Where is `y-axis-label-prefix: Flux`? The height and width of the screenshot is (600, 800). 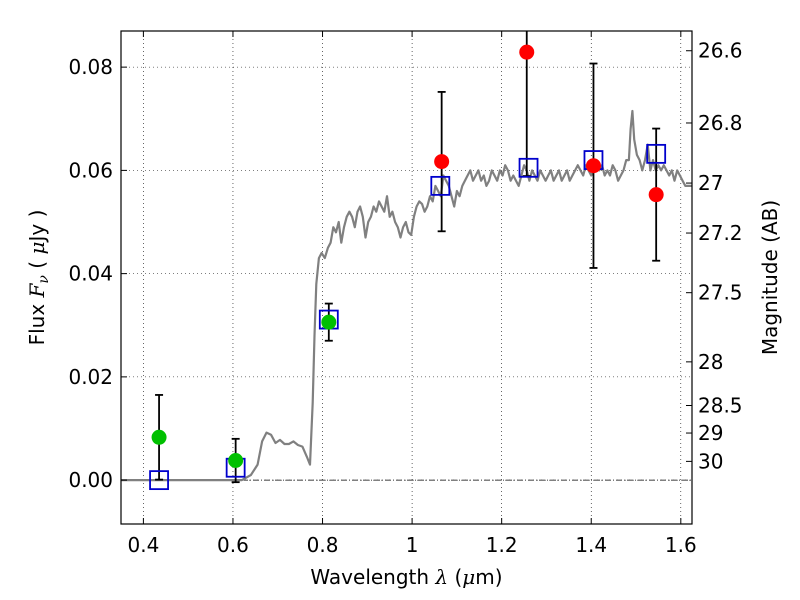
y-axis-label-prefix: Flux is located at coordinates (37, 321).